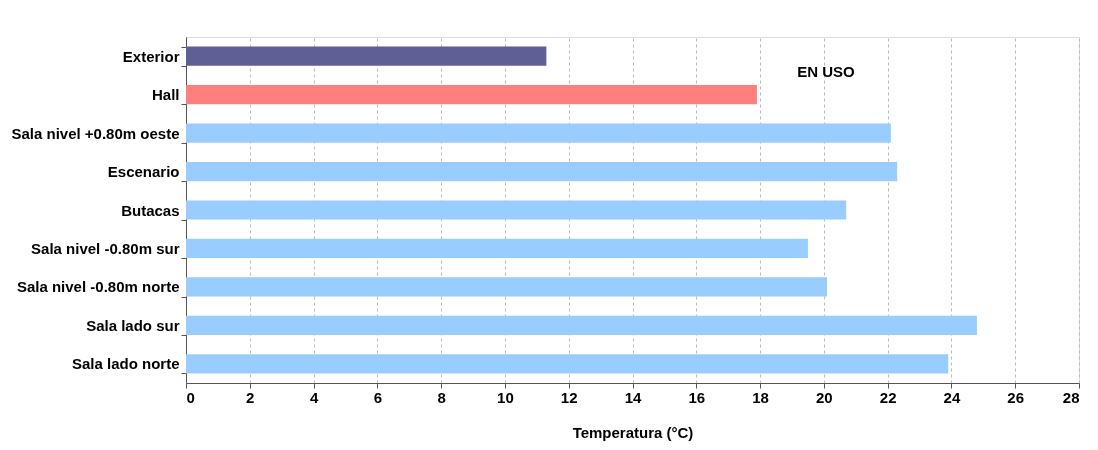 The width and height of the screenshot is (1098, 450). Describe the element at coordinates (378, 397) in the screenshot. I see `x-tick-label: 6` at that location.